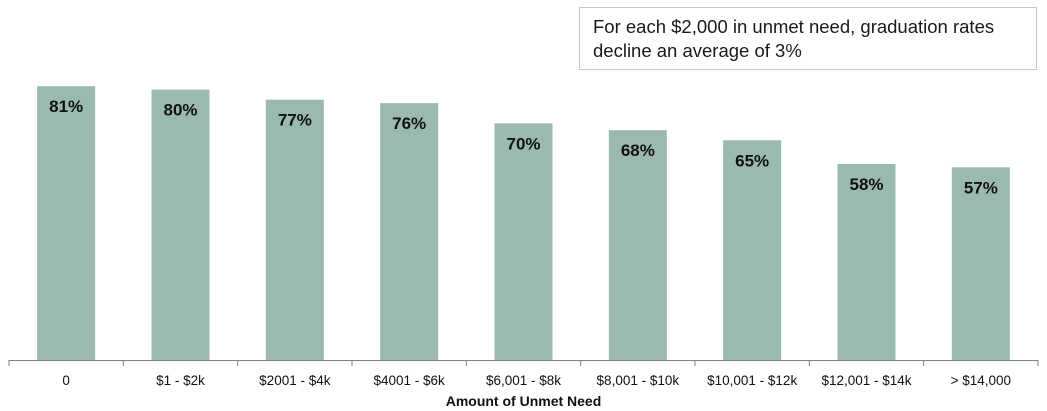 This screenshot has width=1047, height=411. I want to click on x-tick-label: $8,001 - $10k, so click(638, 380).